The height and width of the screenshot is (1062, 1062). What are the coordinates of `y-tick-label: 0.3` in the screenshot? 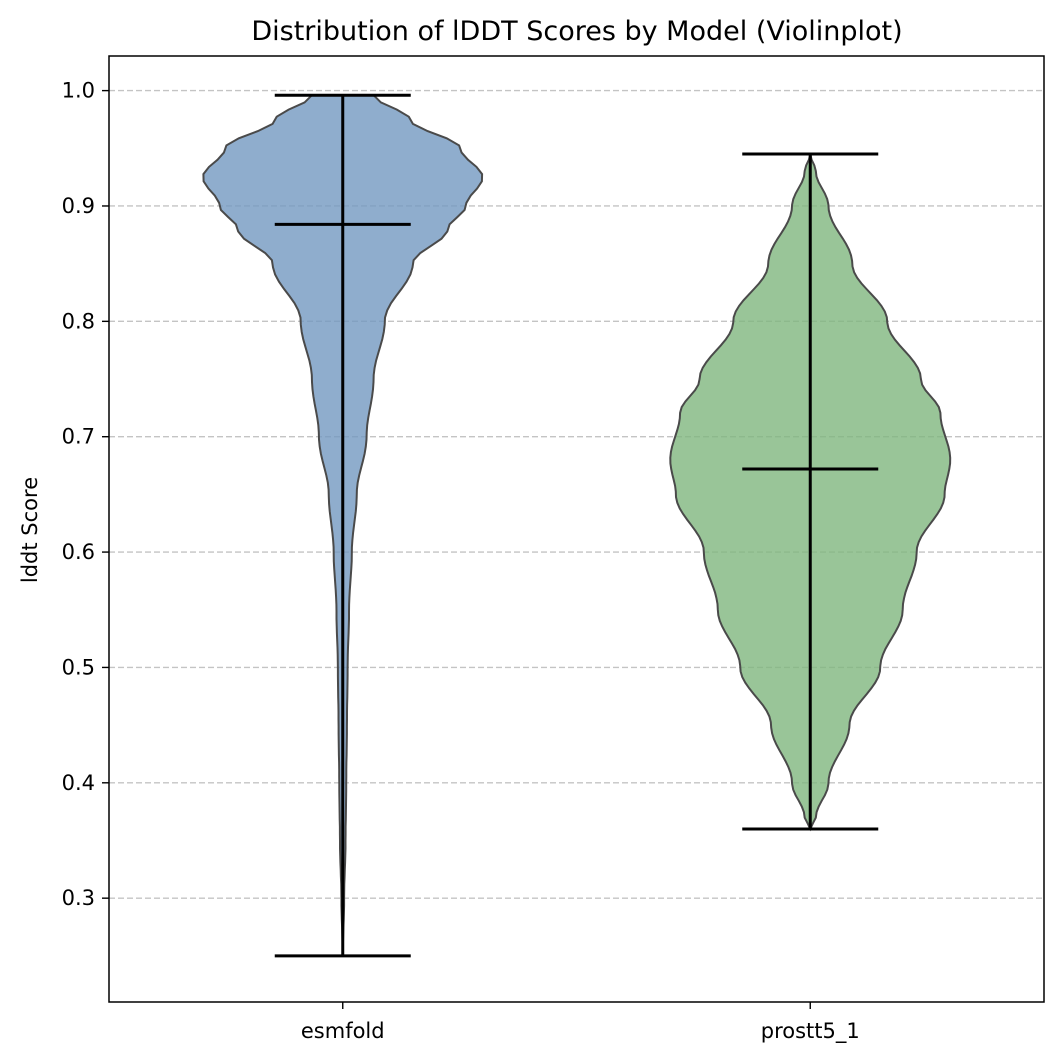 It's located at (78, 898).